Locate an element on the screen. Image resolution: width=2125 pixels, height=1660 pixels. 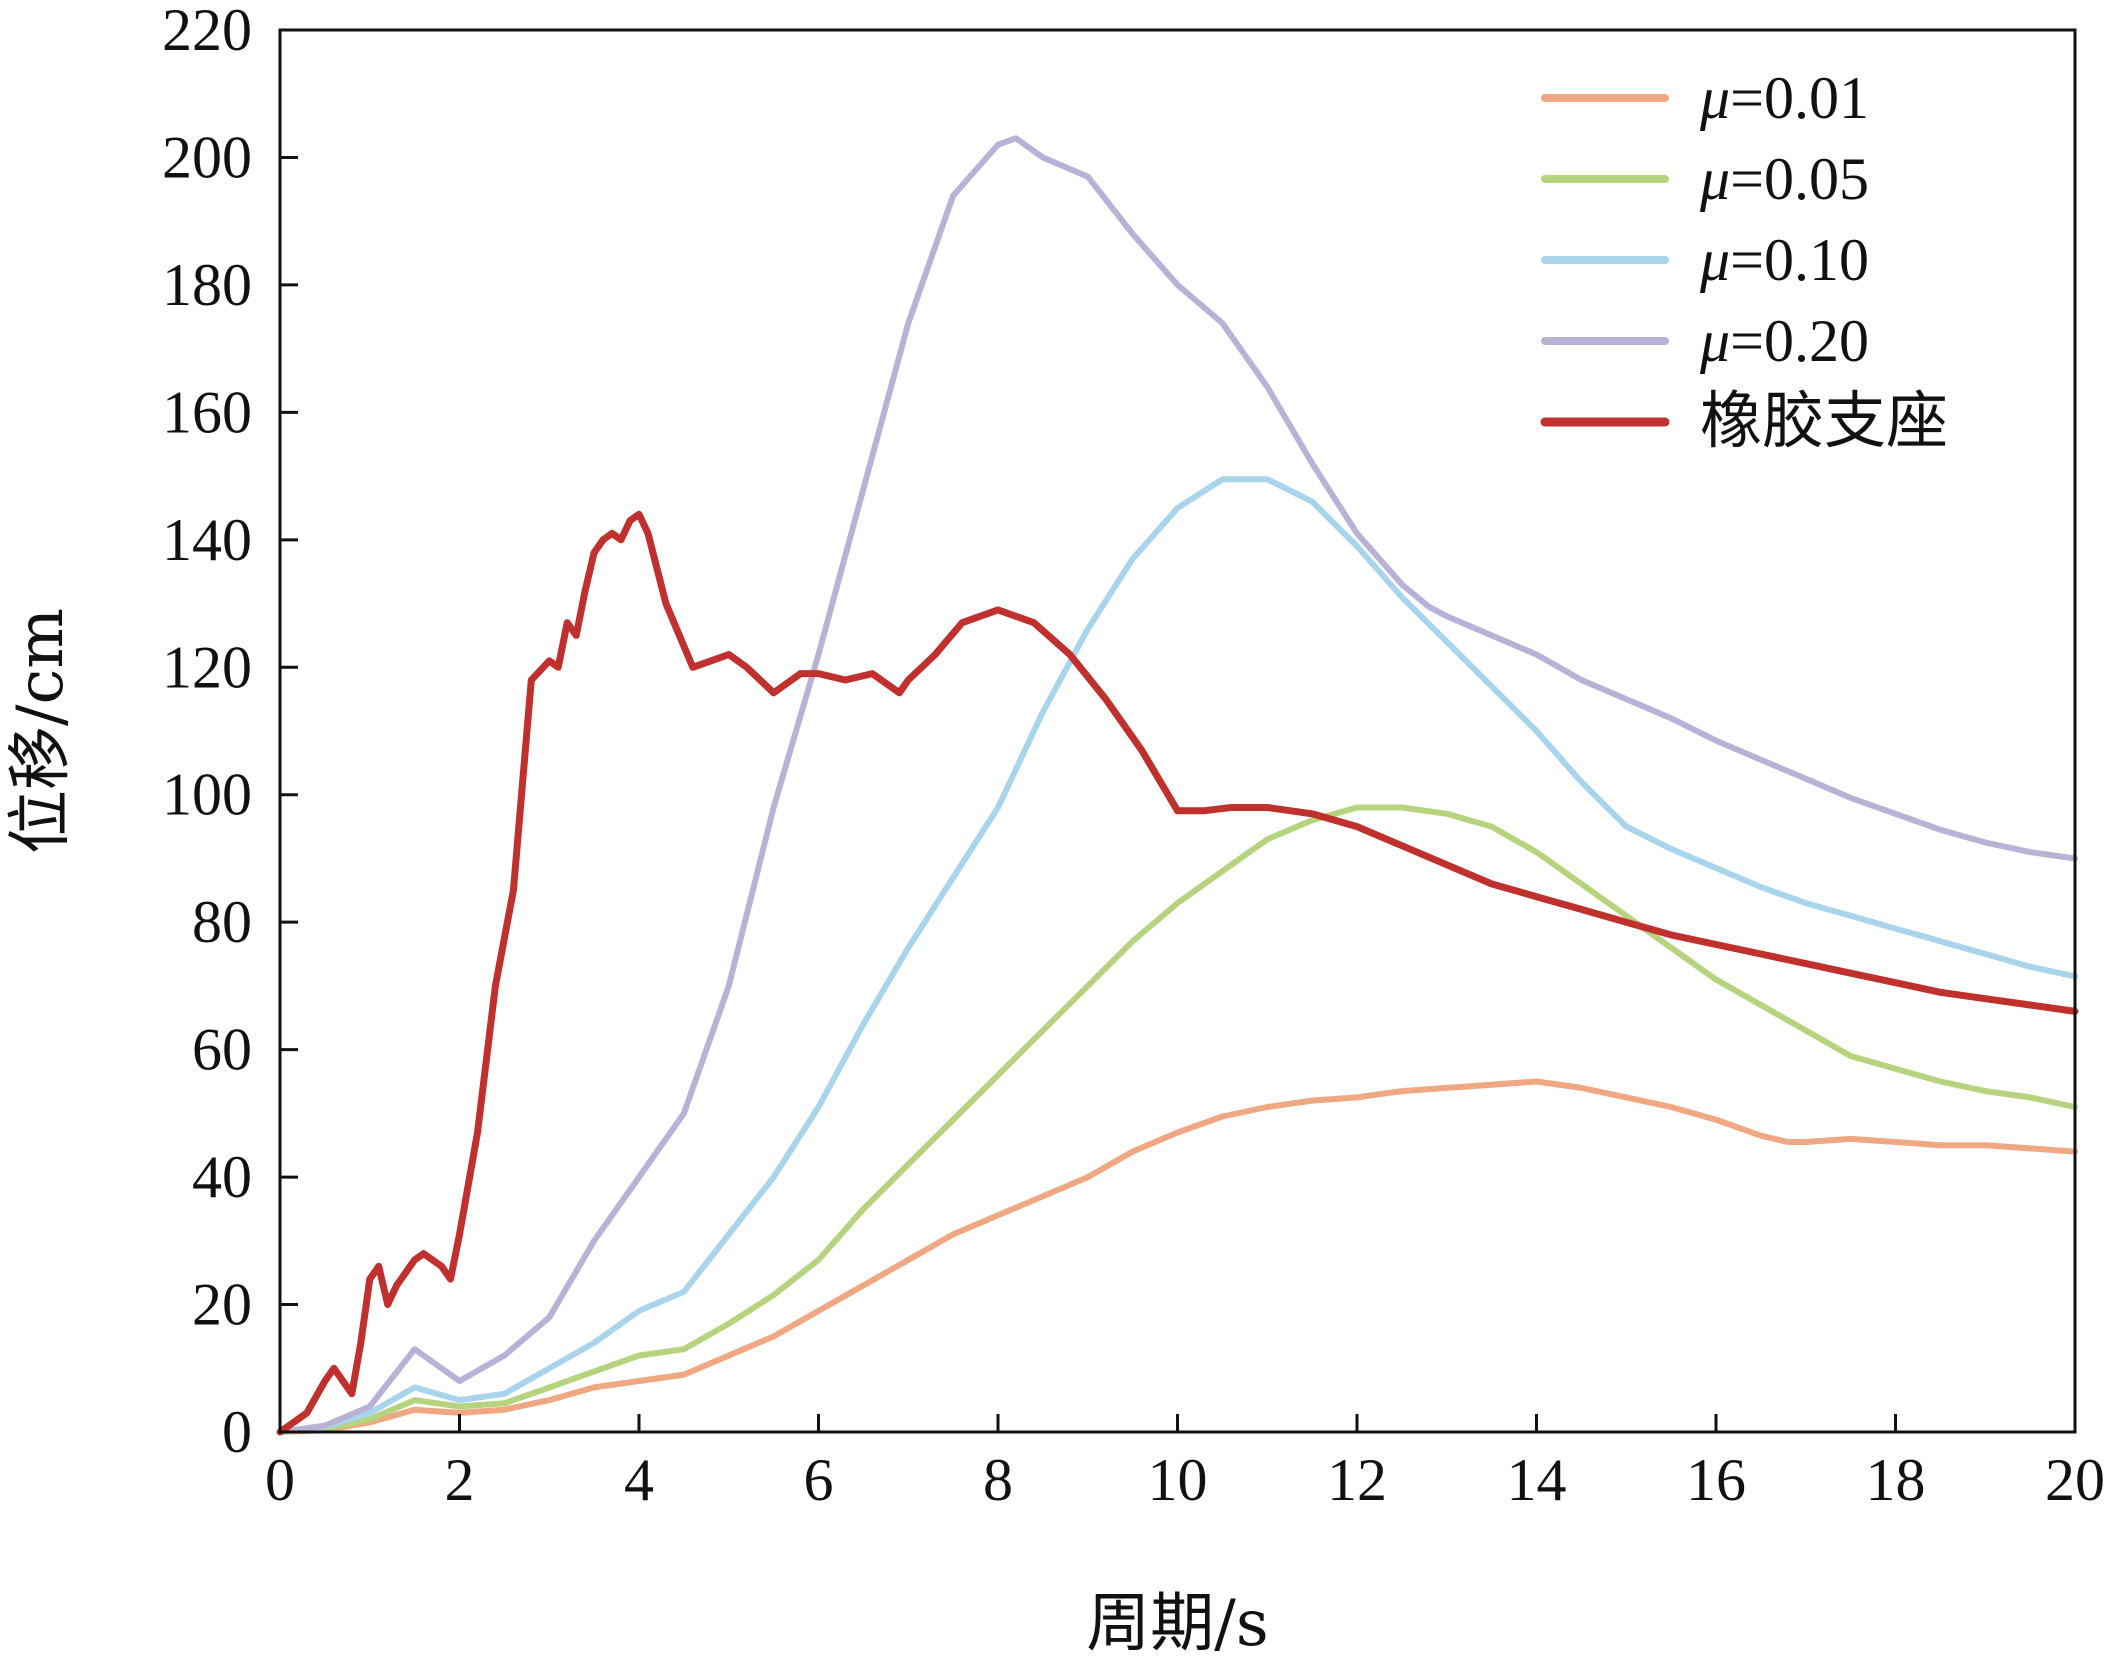
x-tick-label: 0 is located at coordinates (280, 1480).